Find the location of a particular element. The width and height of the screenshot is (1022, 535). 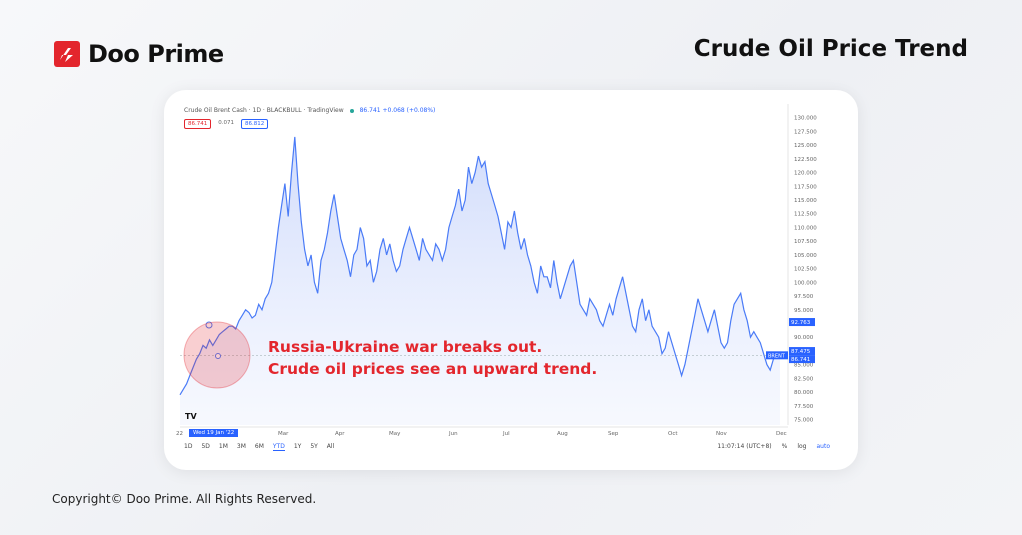

x-tick-label: Jun is located at coordinates (453, 434).